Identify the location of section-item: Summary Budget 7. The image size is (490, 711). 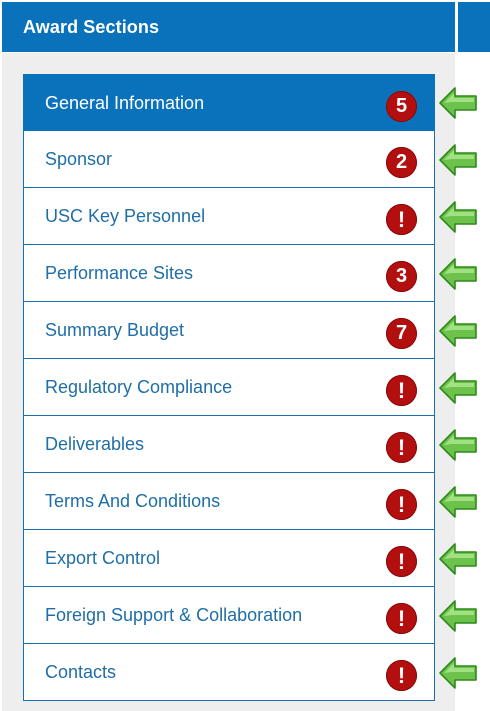
(229, 330).